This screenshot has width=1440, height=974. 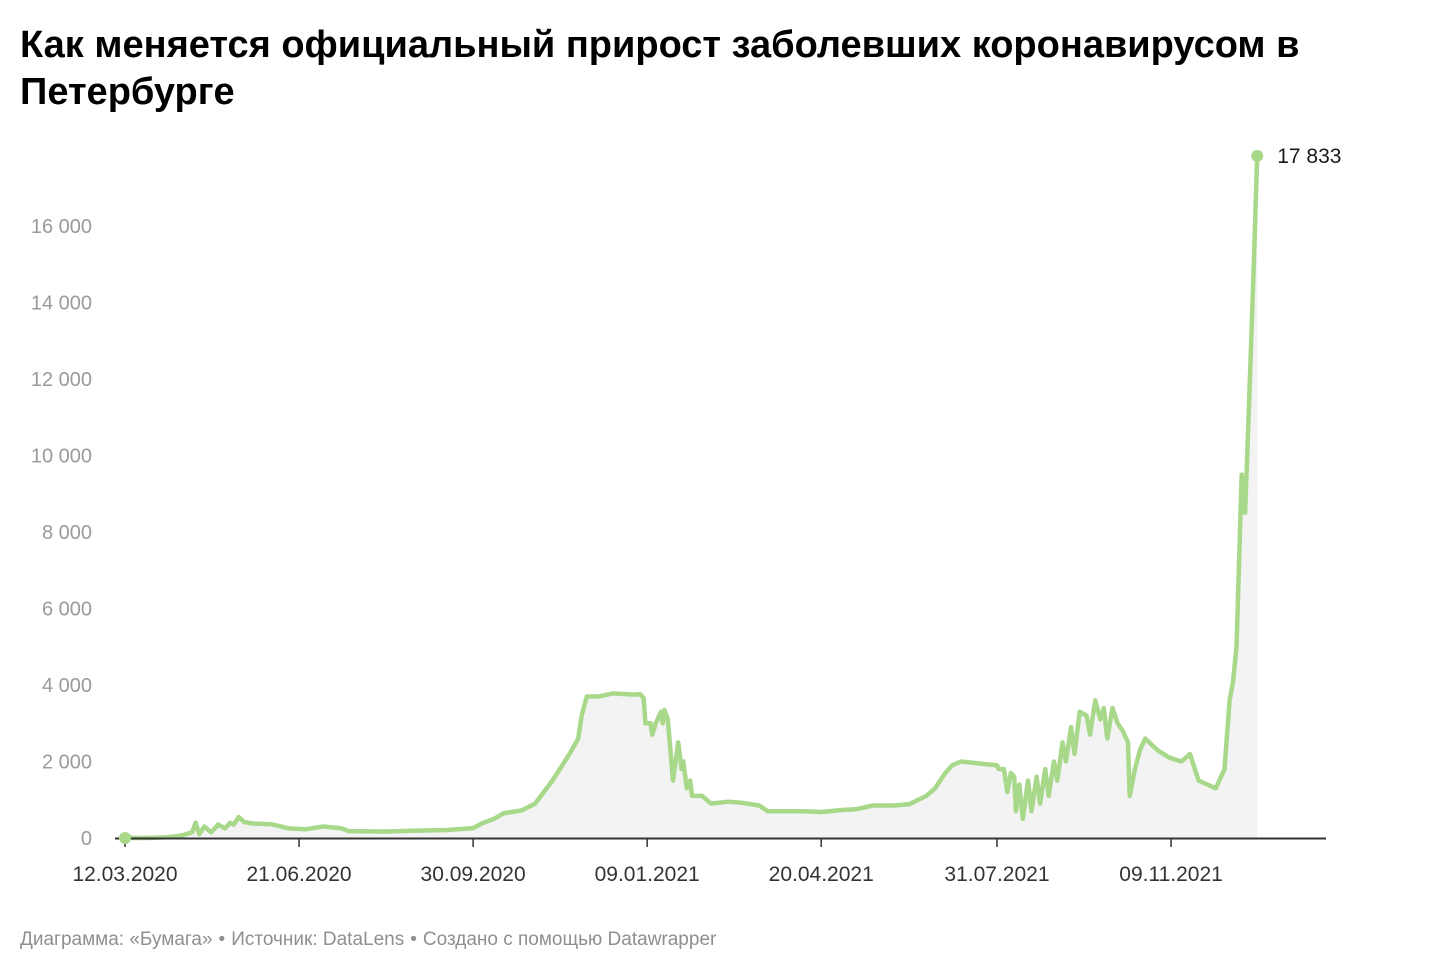 I want to click on y-tick-label: 2 000, so click(x=67, y=763).